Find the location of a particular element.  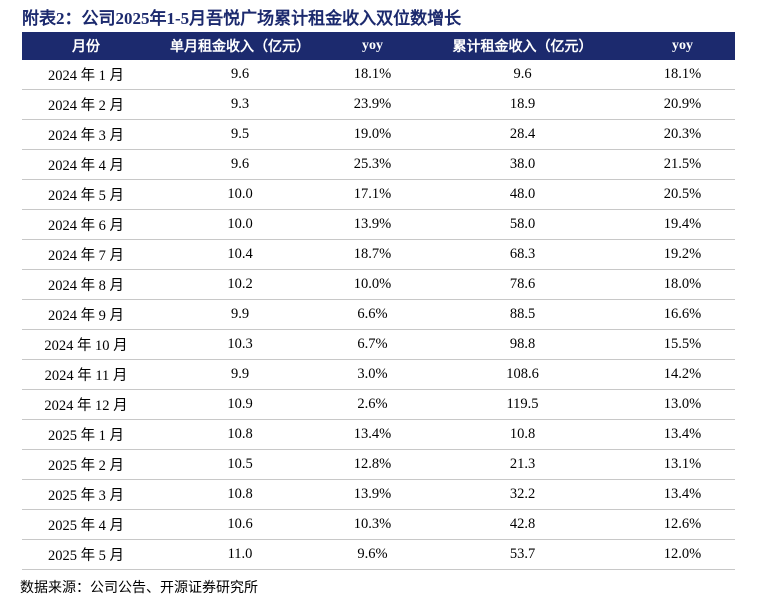

table-row: 2025 年 4 月 10.6 10.3% 42.8 12.6% is located at coordinates (378, 524).